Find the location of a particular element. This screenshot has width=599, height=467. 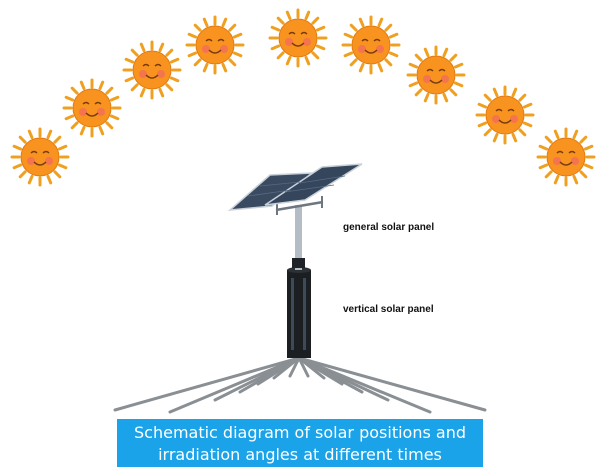

vertical-solar-column is located at coordinates (299, 314).